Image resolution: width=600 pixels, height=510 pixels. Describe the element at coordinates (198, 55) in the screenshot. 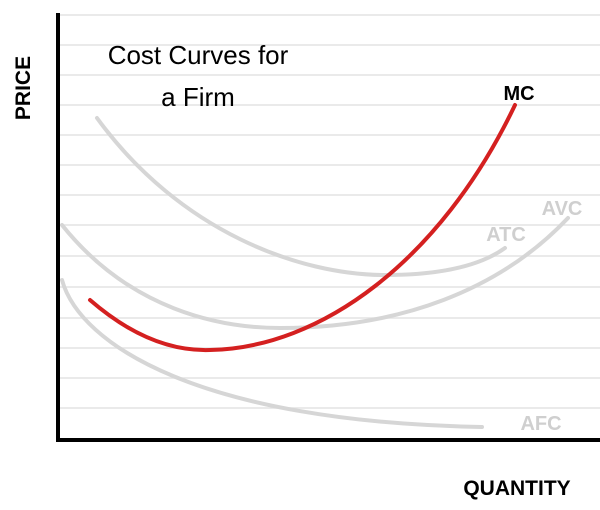

I see `title-line: Cost Curves for` at that location.